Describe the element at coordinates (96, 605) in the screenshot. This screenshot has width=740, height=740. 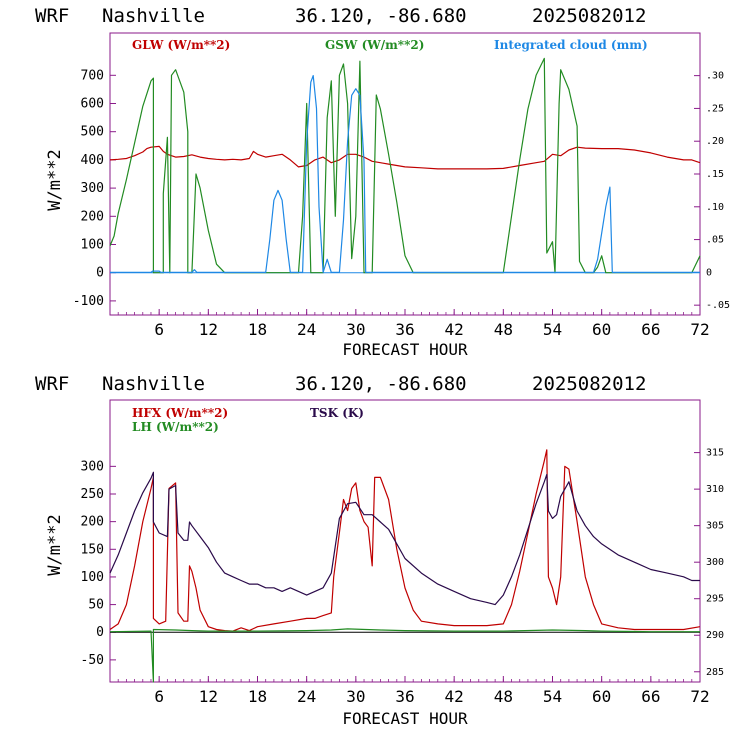
I see `ytick-label: 50` at that location.